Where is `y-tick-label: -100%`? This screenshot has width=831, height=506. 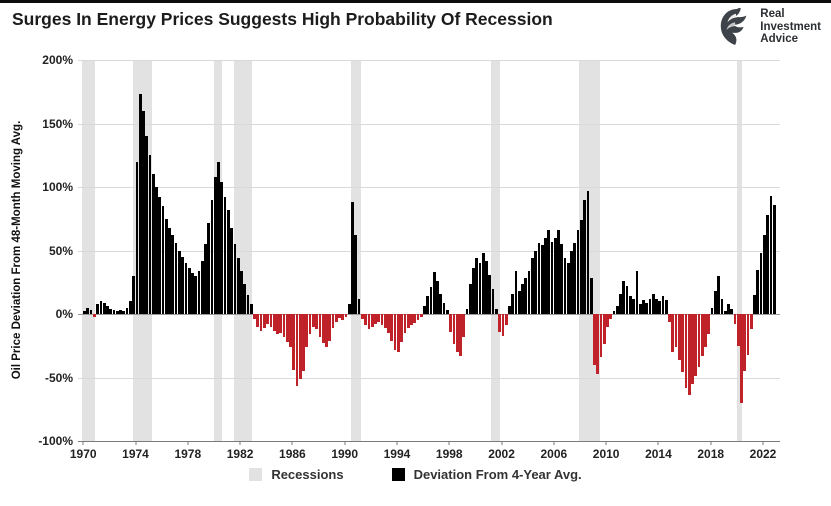
y-tick-label: -100% is located at coordinates (55, 441).